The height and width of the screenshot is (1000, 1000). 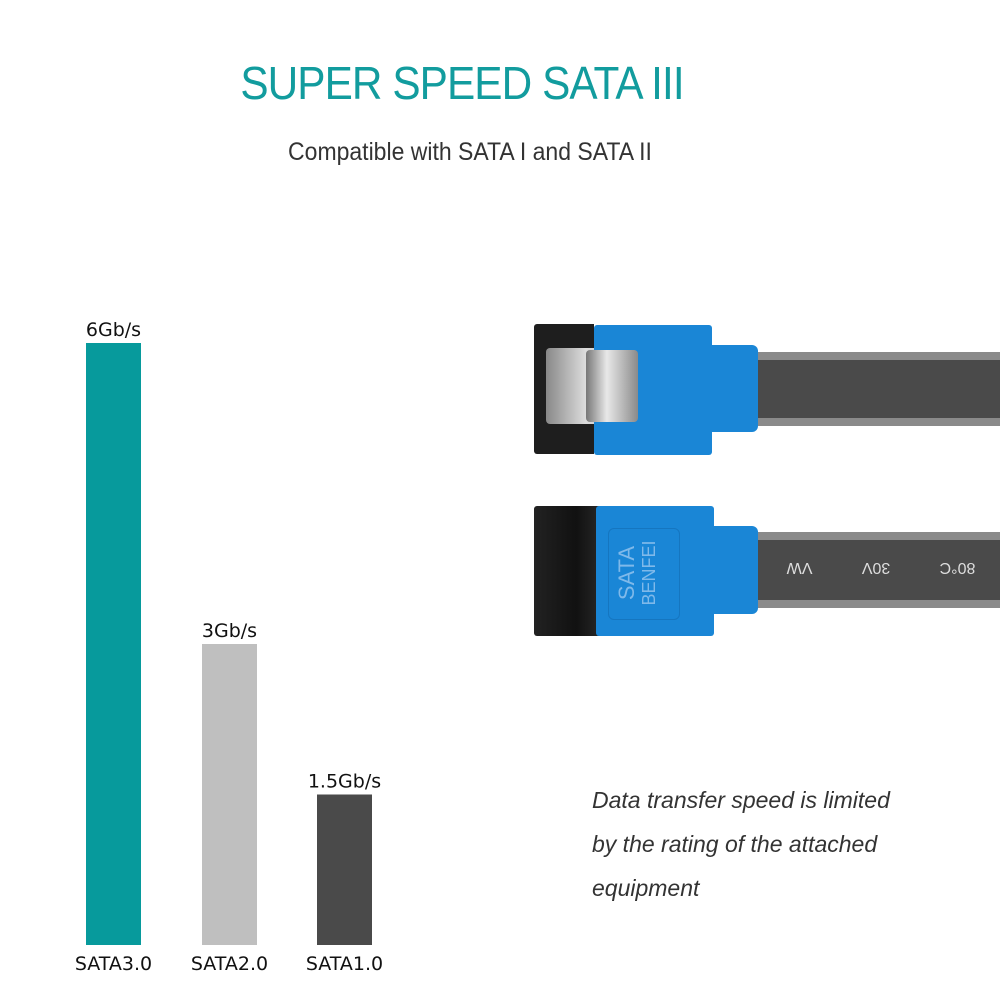 What do you see at coordinates (569, 571) in the screenshot?
I see `plug-bottom` at bounding box center [569, 571].